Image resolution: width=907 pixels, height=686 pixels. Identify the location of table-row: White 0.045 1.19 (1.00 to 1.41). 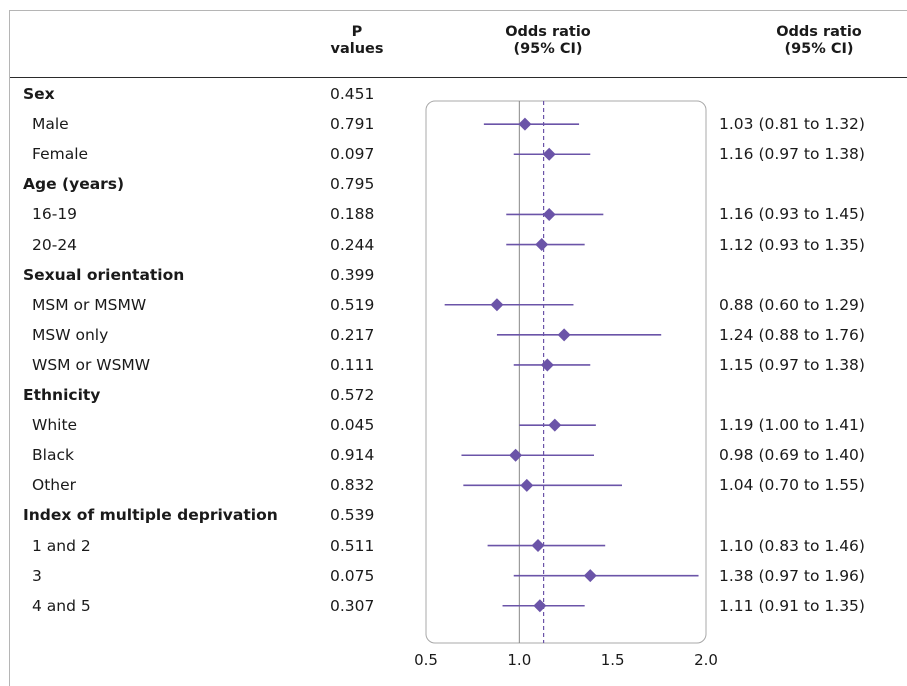
(453, 425).